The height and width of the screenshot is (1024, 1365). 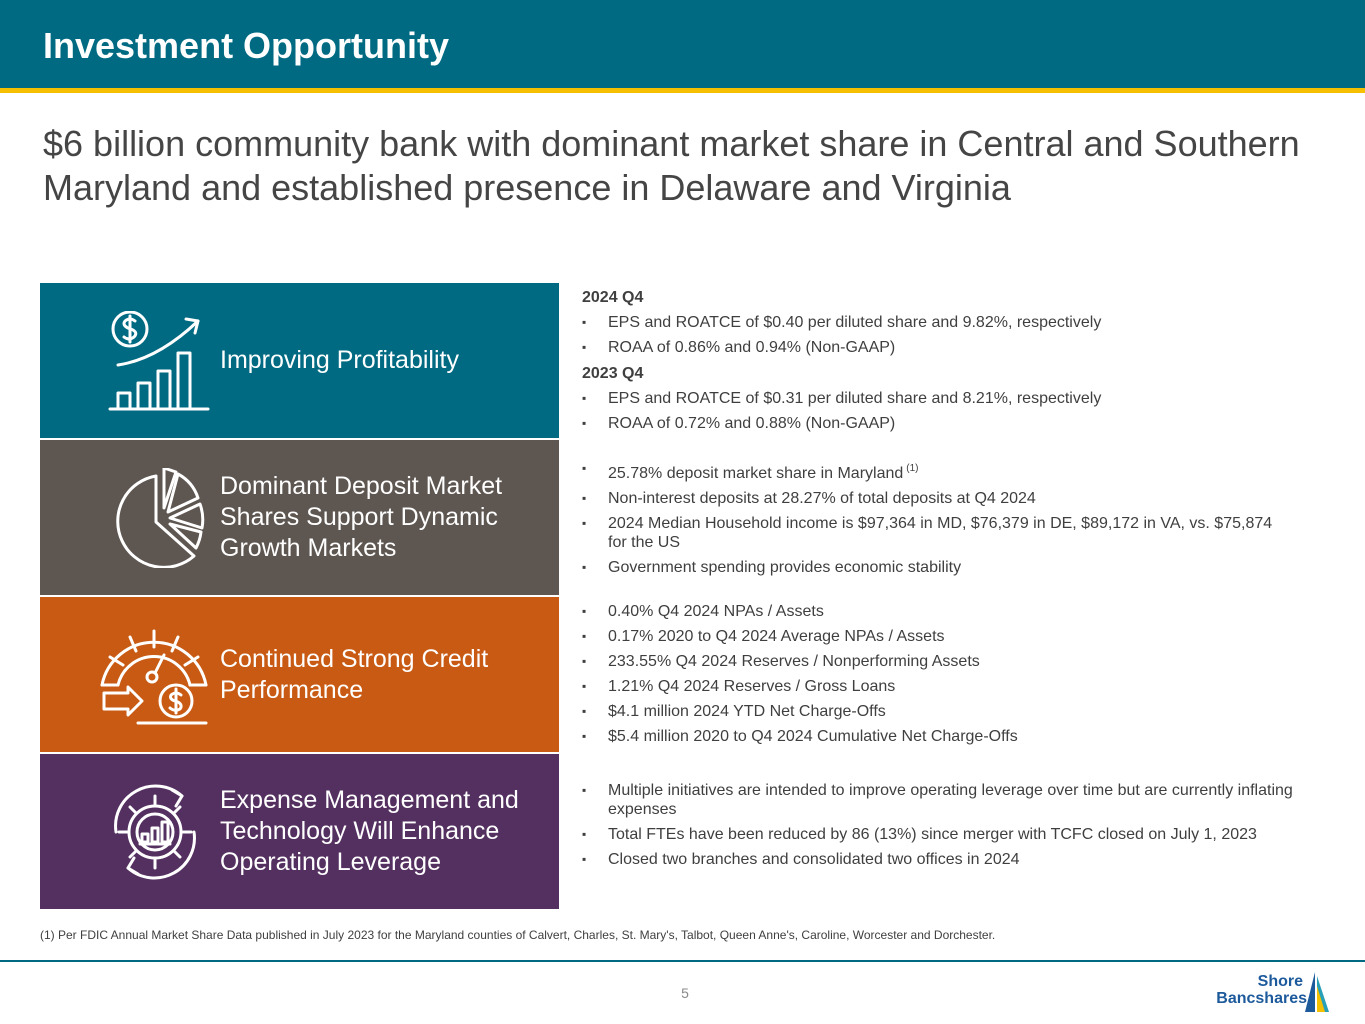 I want to click on bullet-text: 25.78% deposit market share in Maryland, so click(x=756, y=473).